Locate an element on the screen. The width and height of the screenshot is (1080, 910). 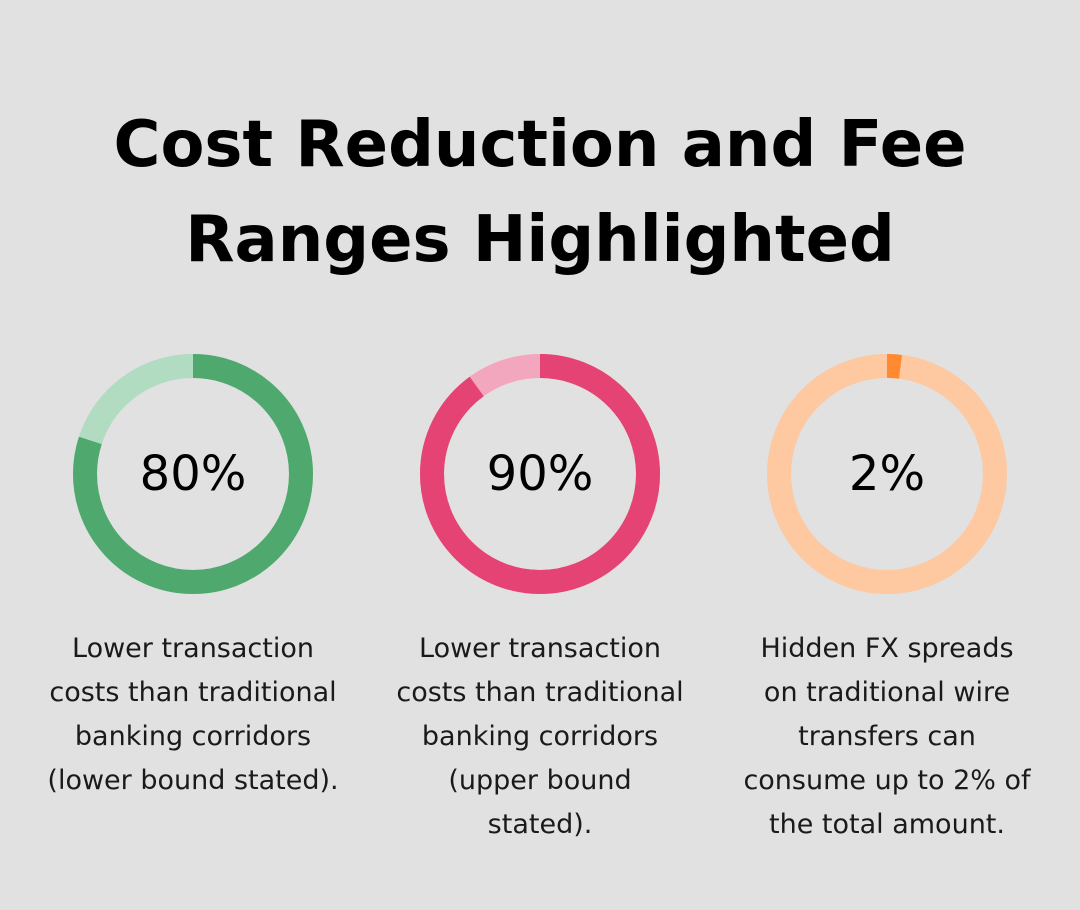
donut-chart-2: 2% is located at coordinates (887, 474).